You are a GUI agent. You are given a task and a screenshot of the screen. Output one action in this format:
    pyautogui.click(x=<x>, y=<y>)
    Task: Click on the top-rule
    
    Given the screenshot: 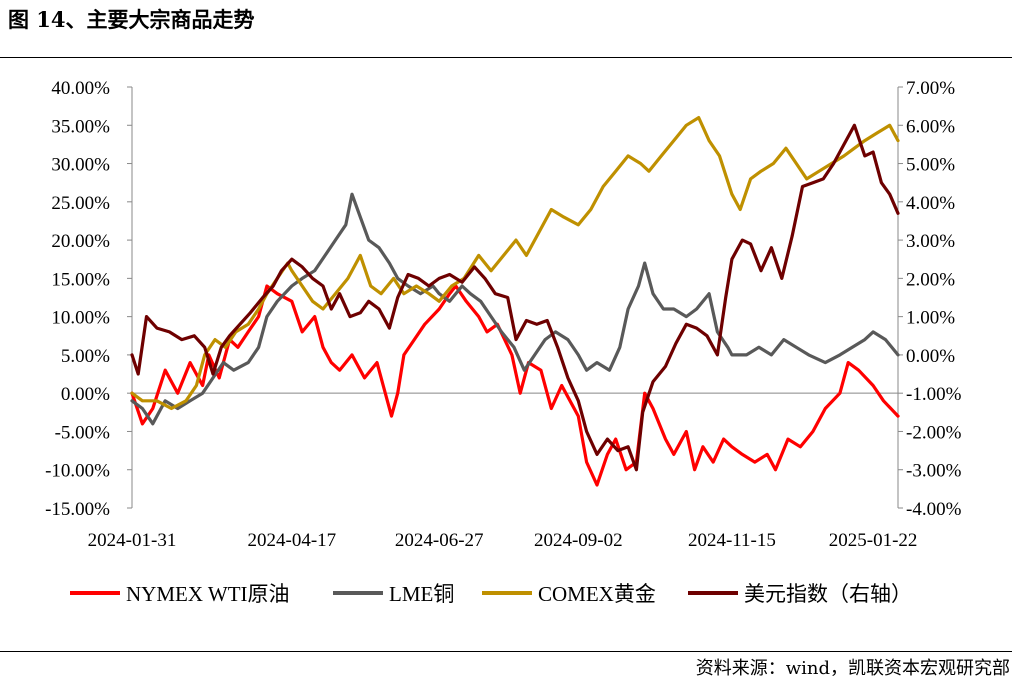 What is the action you would take?
    pyautogui.click(x=506, y=57)
    